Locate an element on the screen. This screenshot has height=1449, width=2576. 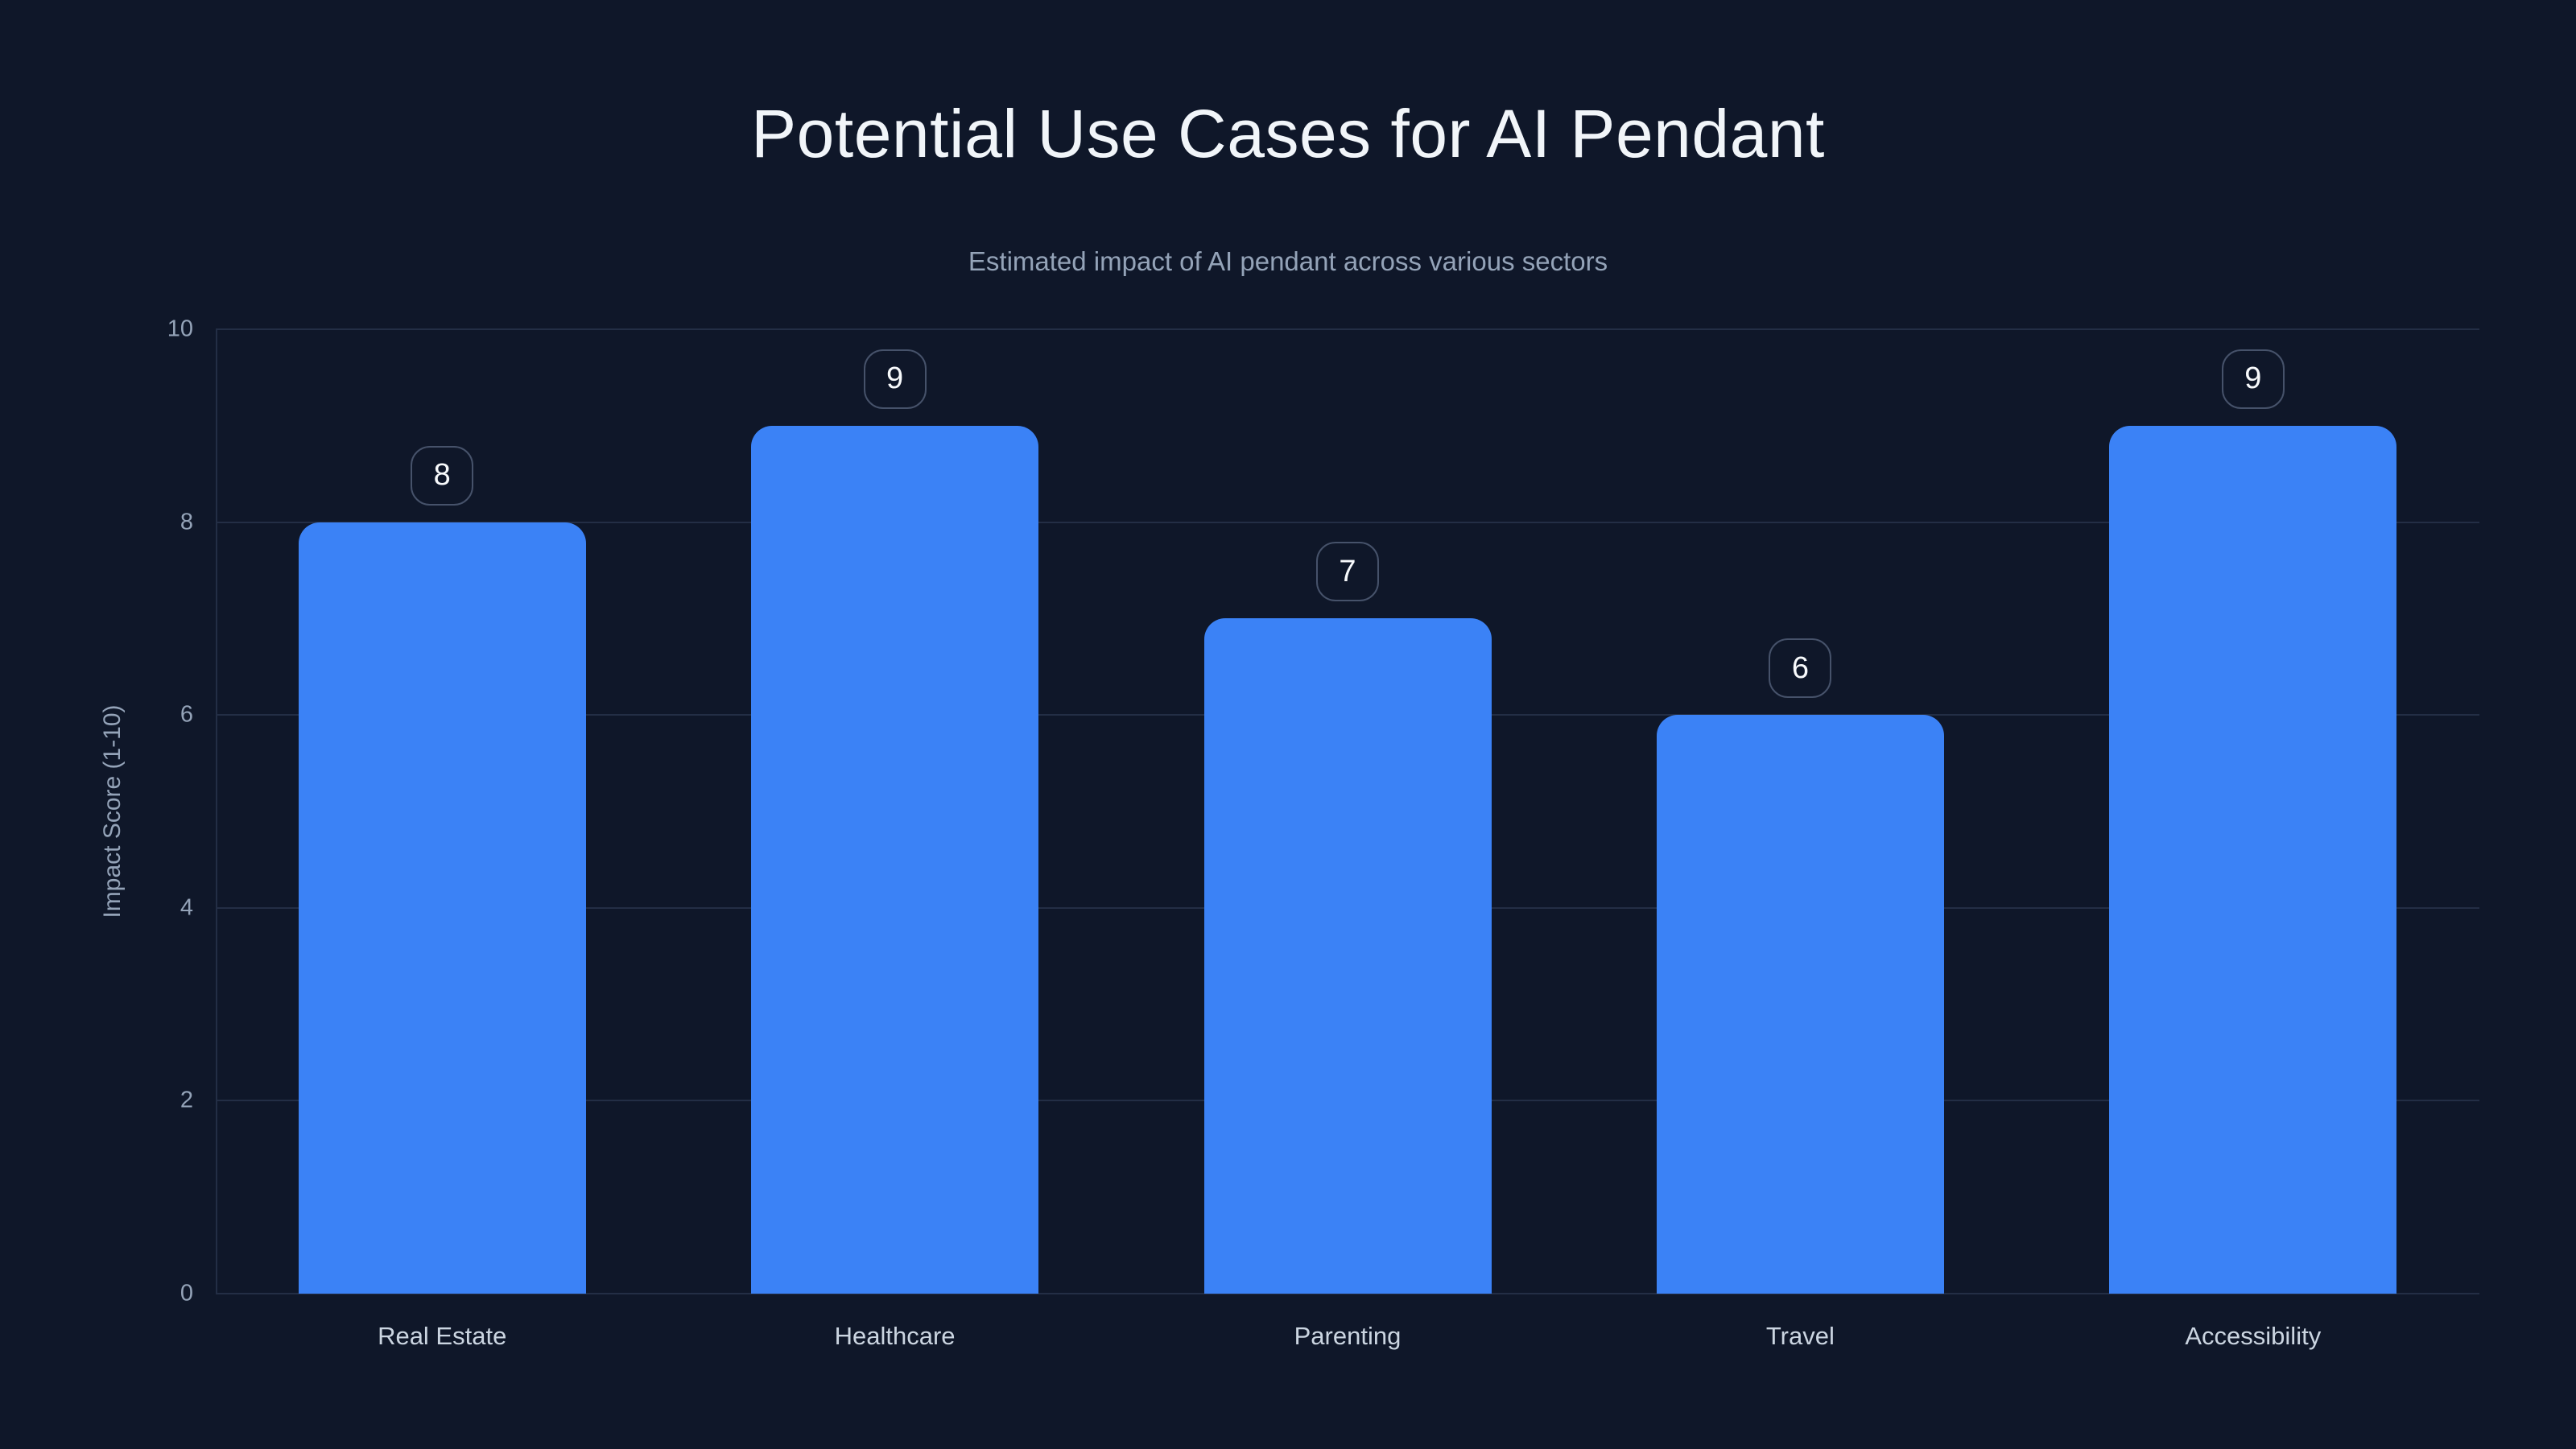
bar-accessibility is located at coordinates (2253, 859).